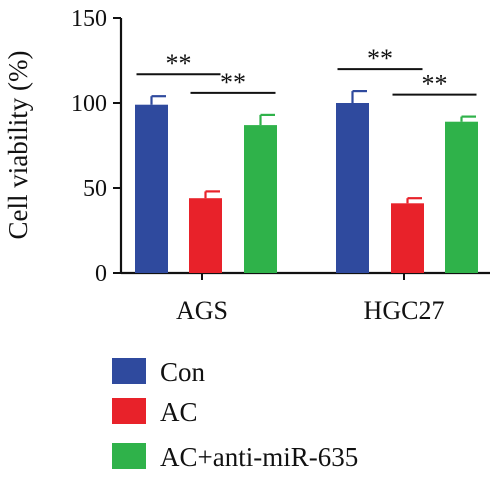 The width and height of the screenshot is (500, 482). What do you see at coordinates (129, 411) in the screenshot?
I see `legend-swatch-ac` at bounding box center [129, 411].